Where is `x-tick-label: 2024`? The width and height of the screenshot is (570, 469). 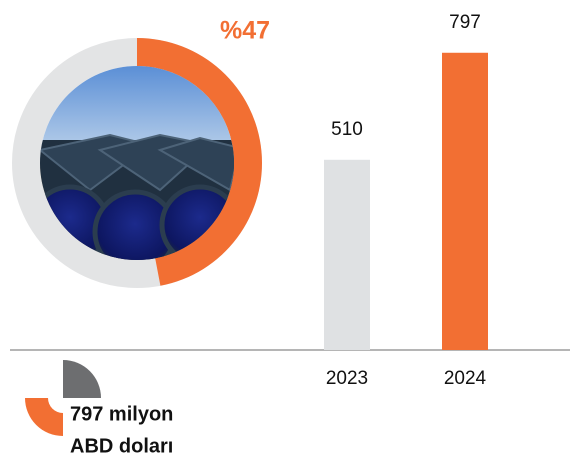
x-tick-label: 2024 is located at coordinates (465, 378).